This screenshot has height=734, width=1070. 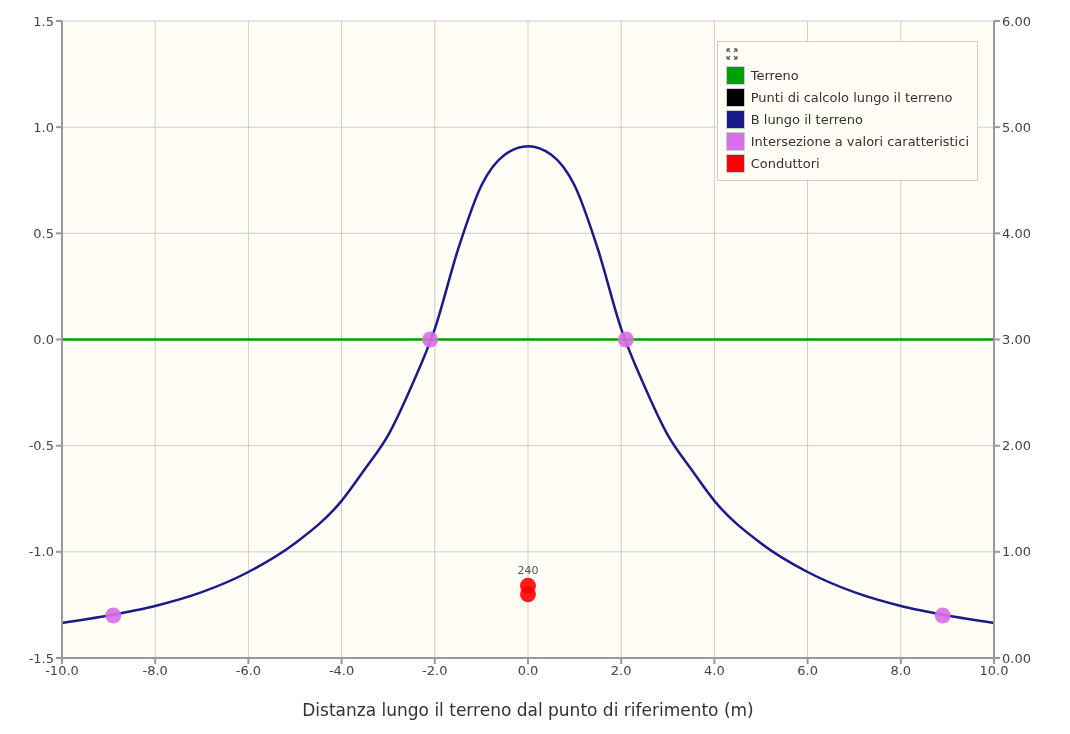 I want to click on y2-tick-label: 3.00, so click(x=1016, y=340).